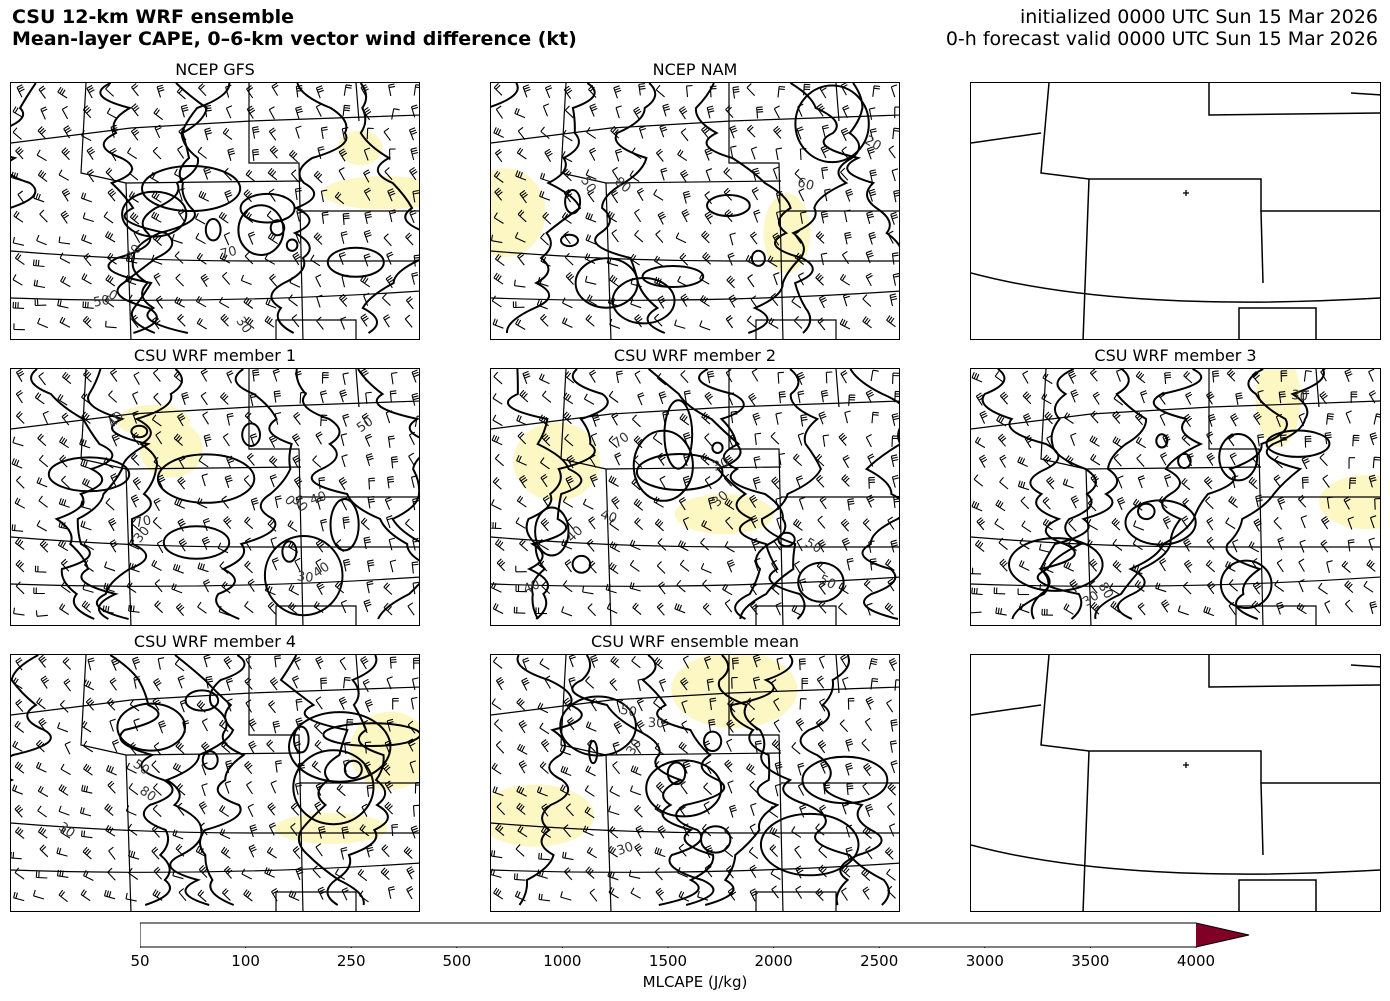 The width and height of the screenshot is (1390, 1001). What do you see at coordinates (695, 497) in the screenshot?
I see `map-panel-member-2: 70 30 40 40 30 40 50 50` at bounding box center [695, 497].